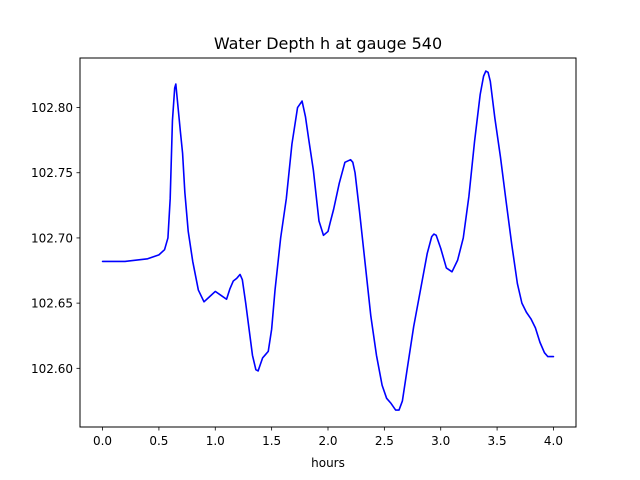 This screenshot has width=640, height=480. I want to click on y-tick-label: 102.65, so click(52, 304).